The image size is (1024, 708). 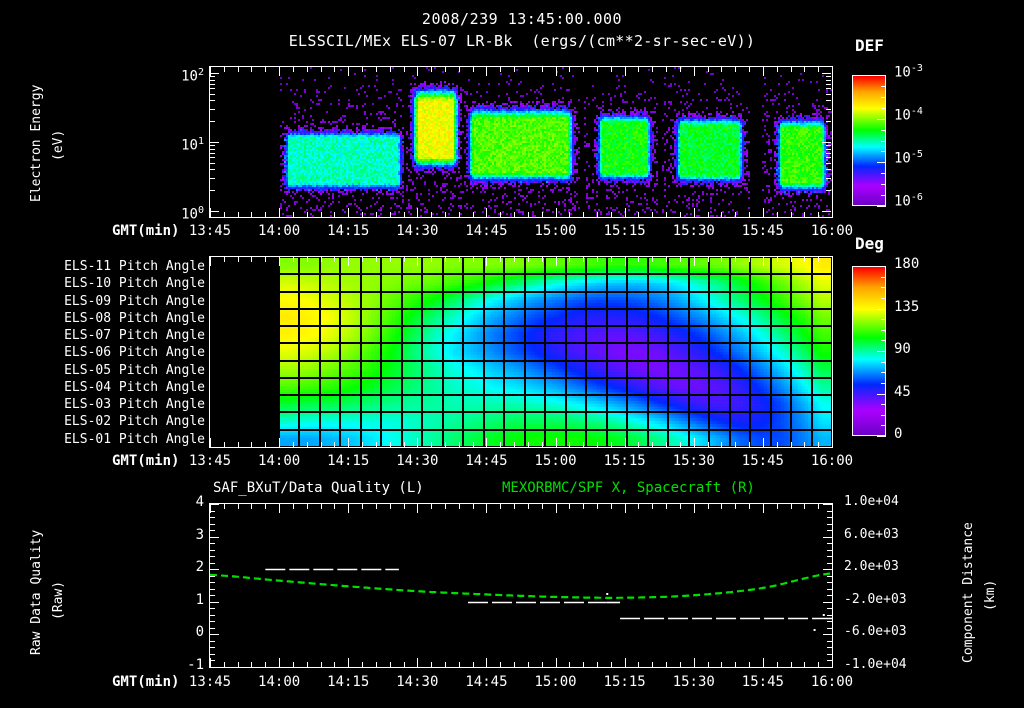 What do you see at coordinates (555, 231) in the screenshot?
I see `xtick-label-15-00: 15:00` at bounding box center [555, 231].